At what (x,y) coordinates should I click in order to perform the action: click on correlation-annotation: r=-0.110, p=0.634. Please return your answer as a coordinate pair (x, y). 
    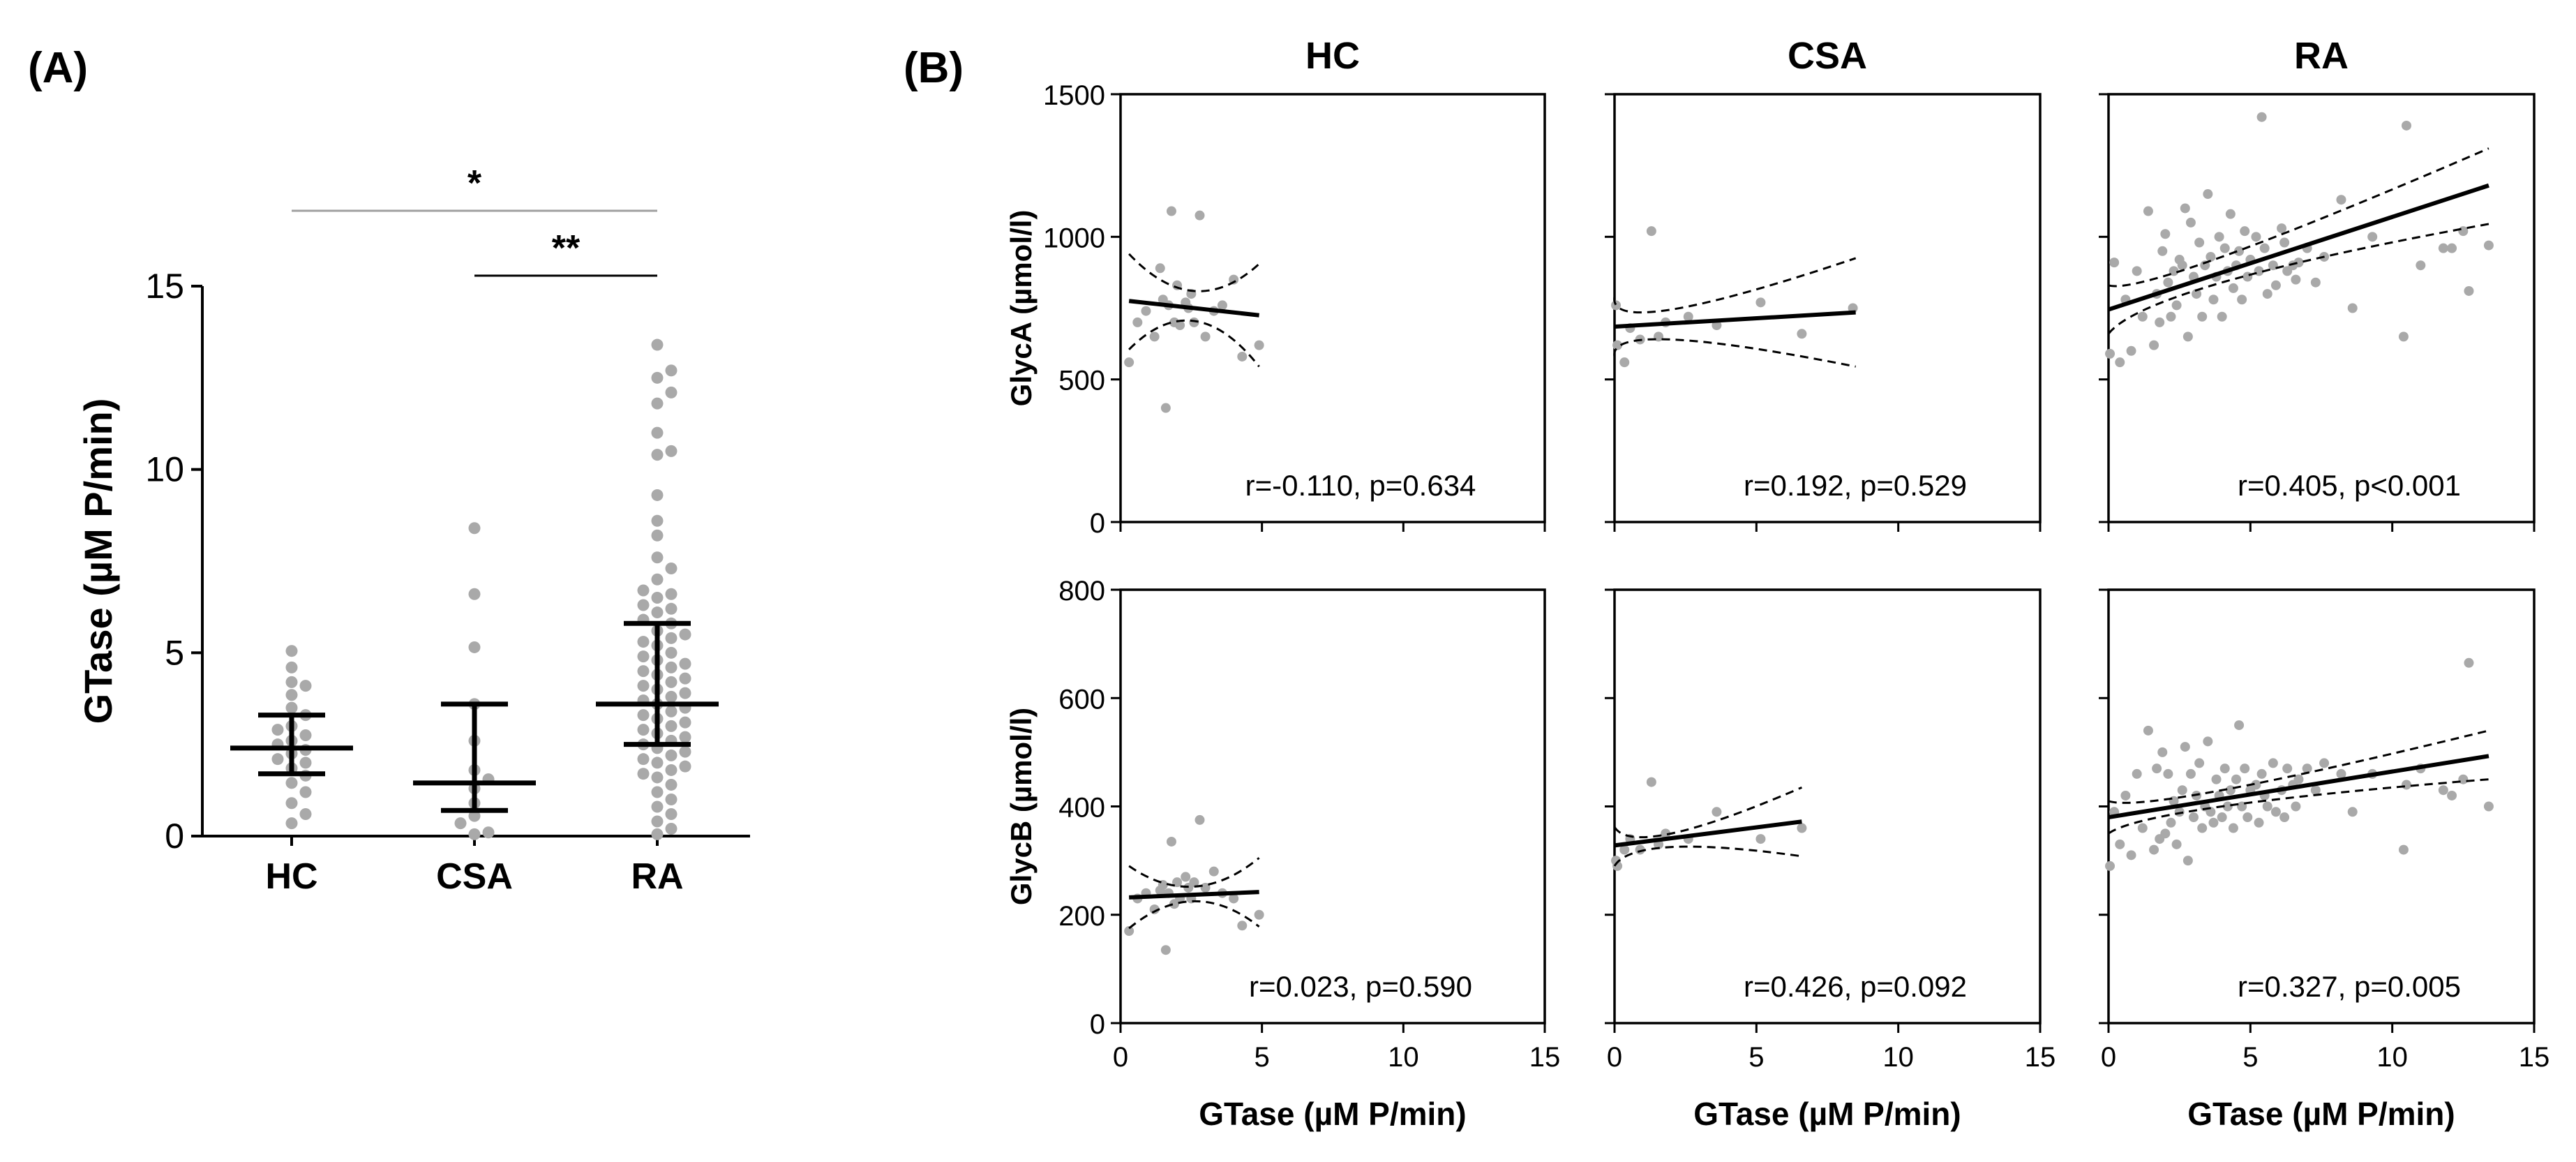
    Looking at the image, I should click on (1360, 485).